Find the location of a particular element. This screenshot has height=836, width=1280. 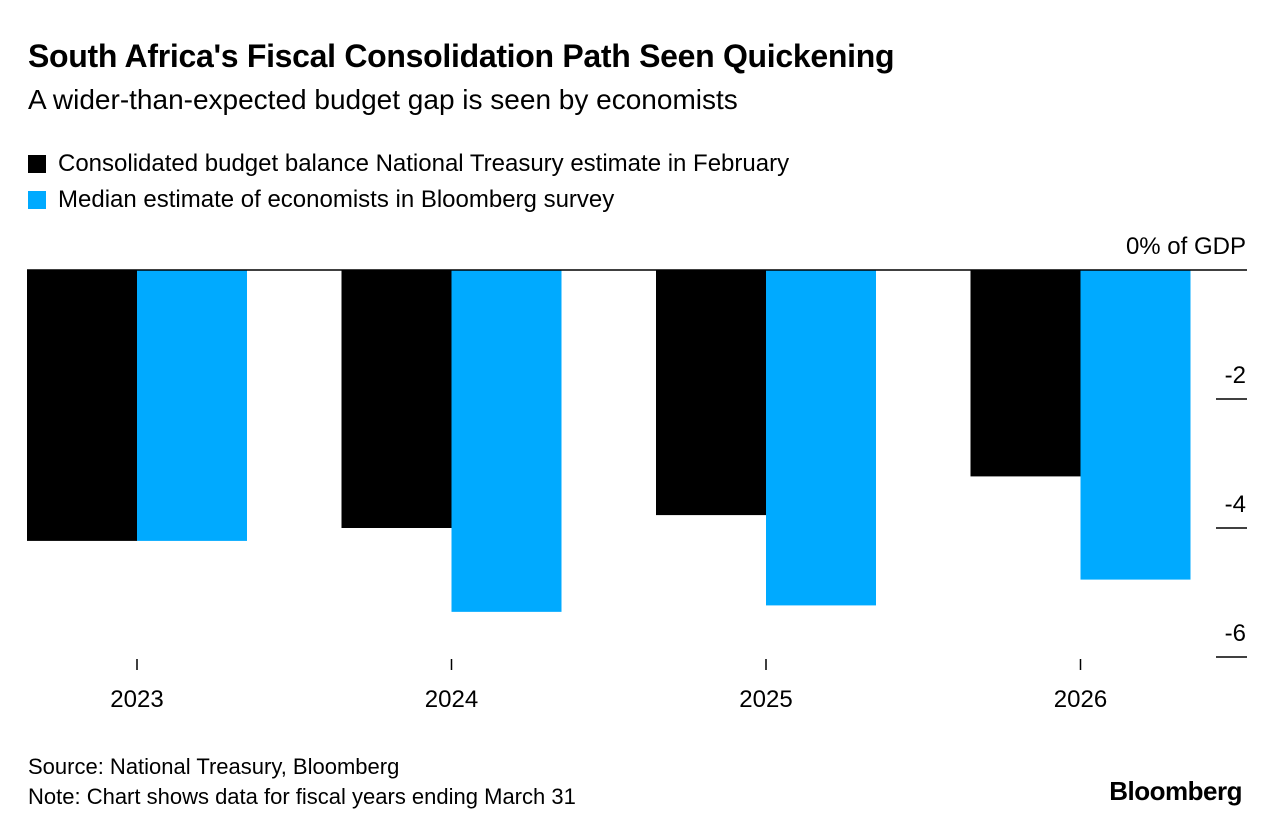

x-tick-label-2024: 2024 is located at coordinates (451, 699).